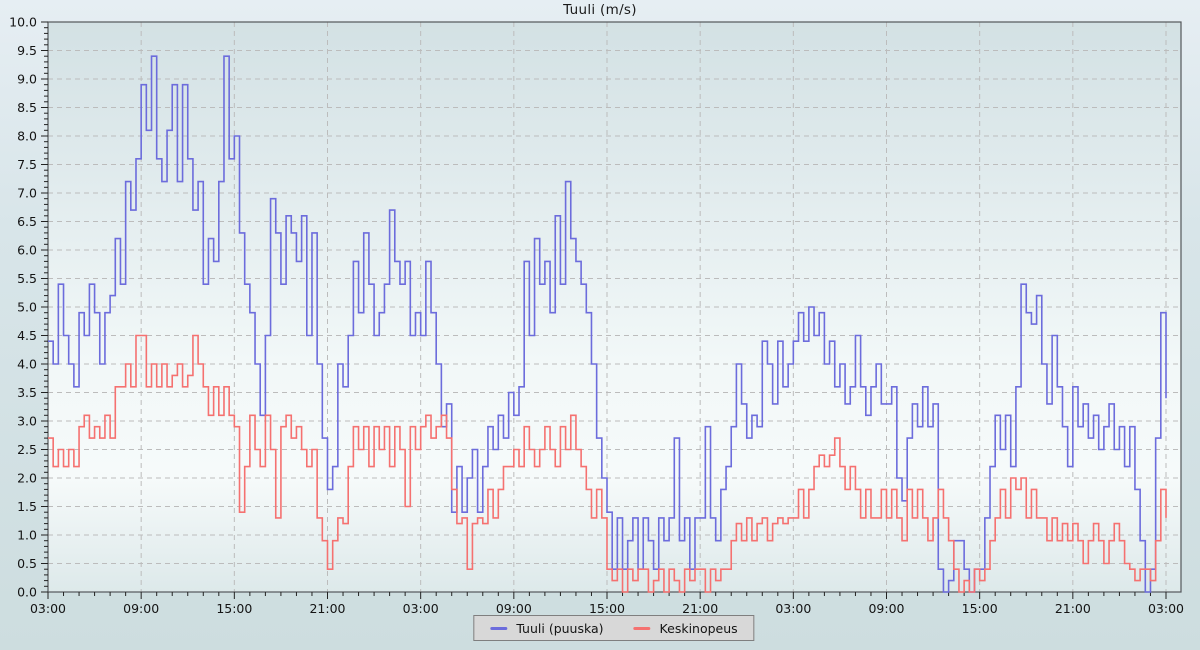 The image size is (1200, 650). Describe the element at coordinates (560, 628) in the screenshot. I see `gust-legend-label: Tuuli (puuska)` at that location.